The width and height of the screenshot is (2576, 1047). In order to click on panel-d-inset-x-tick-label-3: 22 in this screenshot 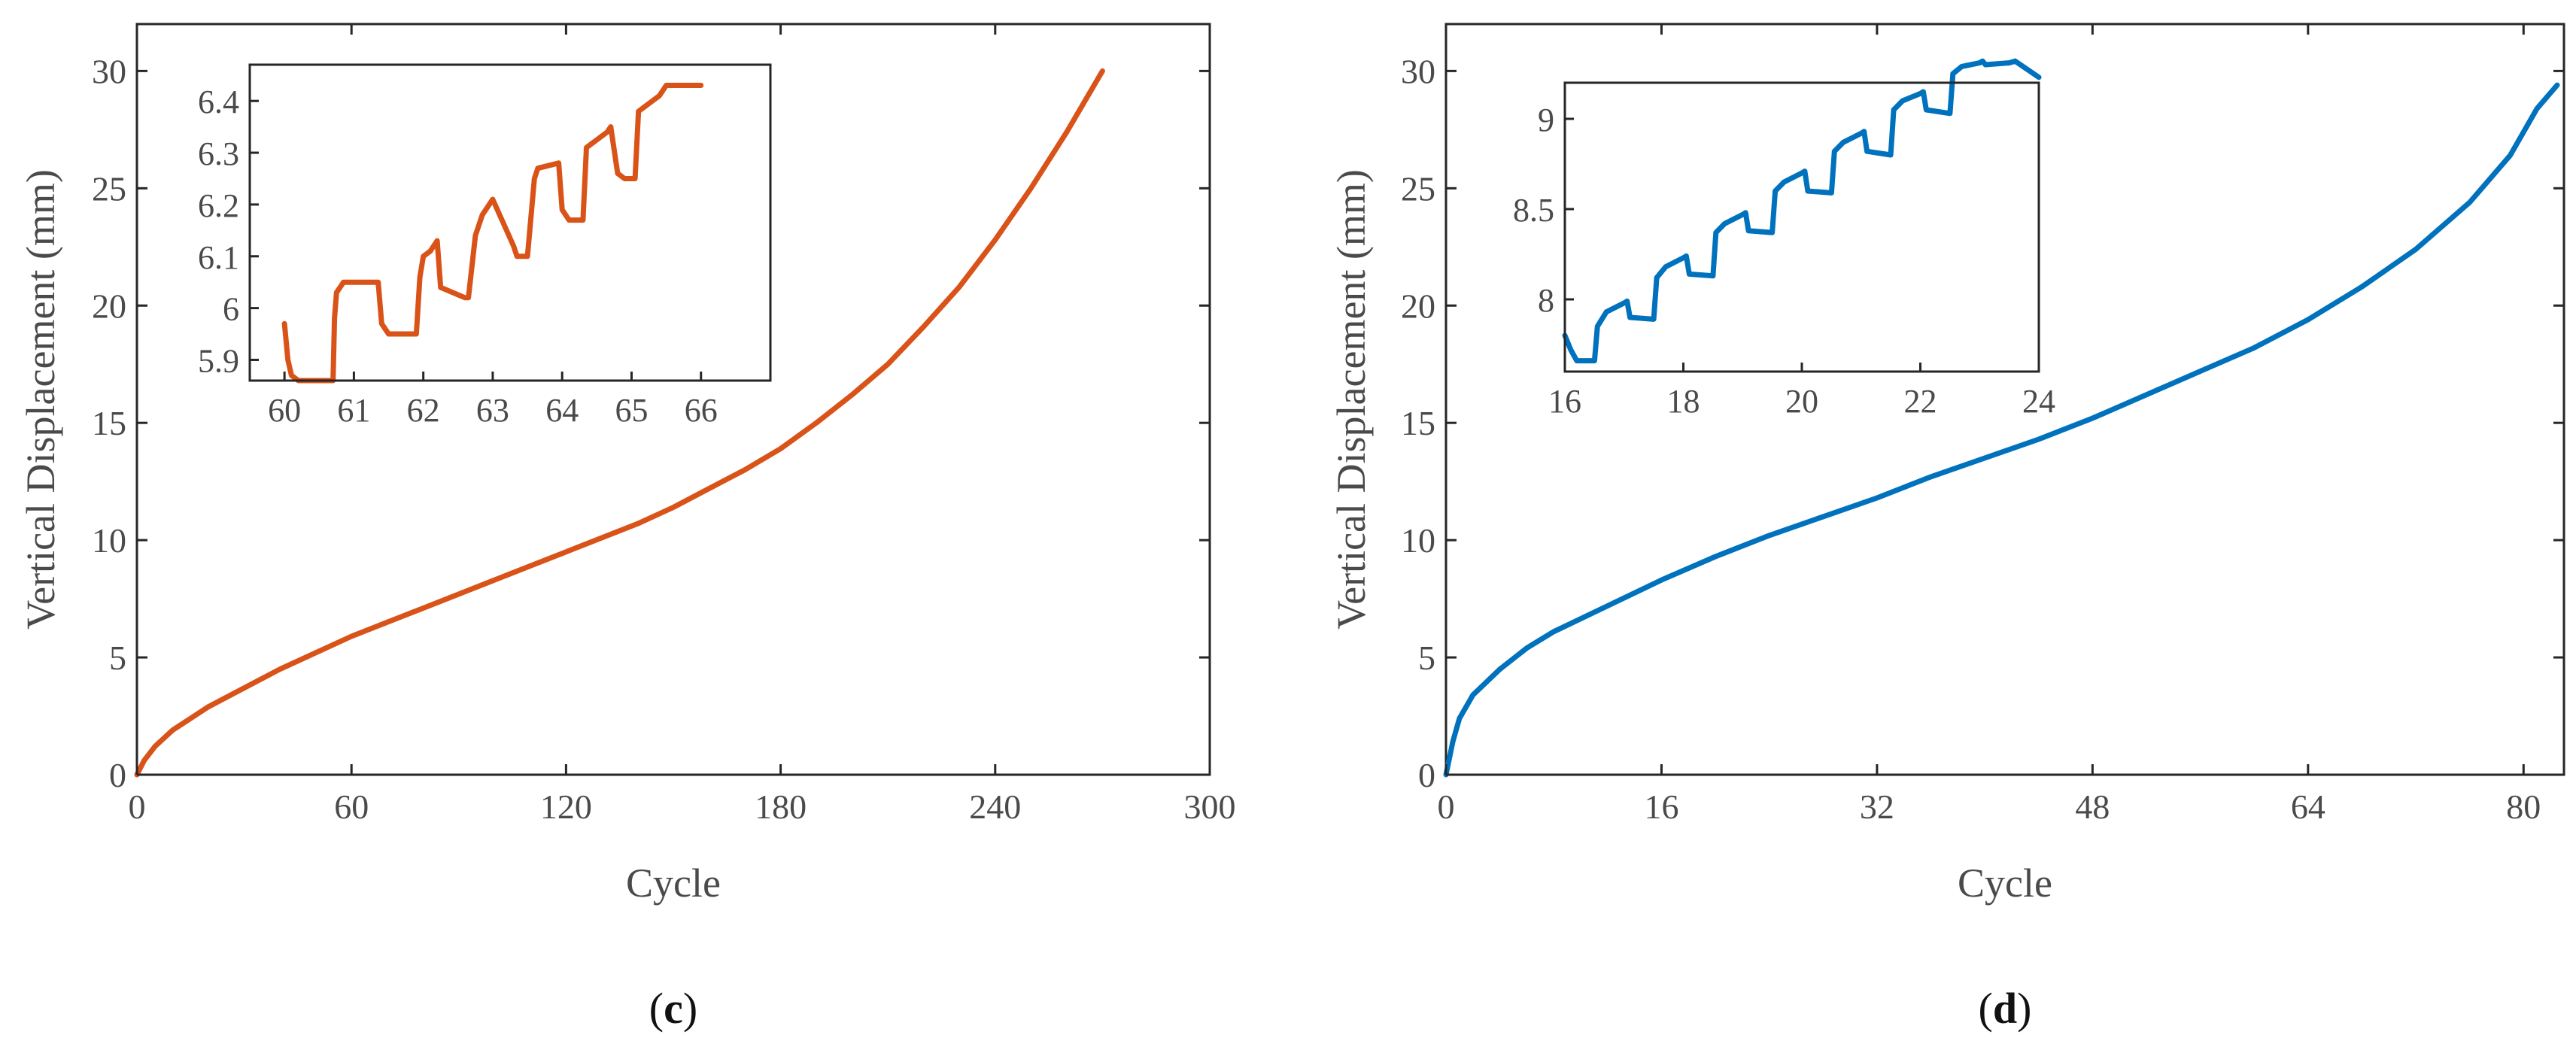, I will do `click(1921, 401)`.